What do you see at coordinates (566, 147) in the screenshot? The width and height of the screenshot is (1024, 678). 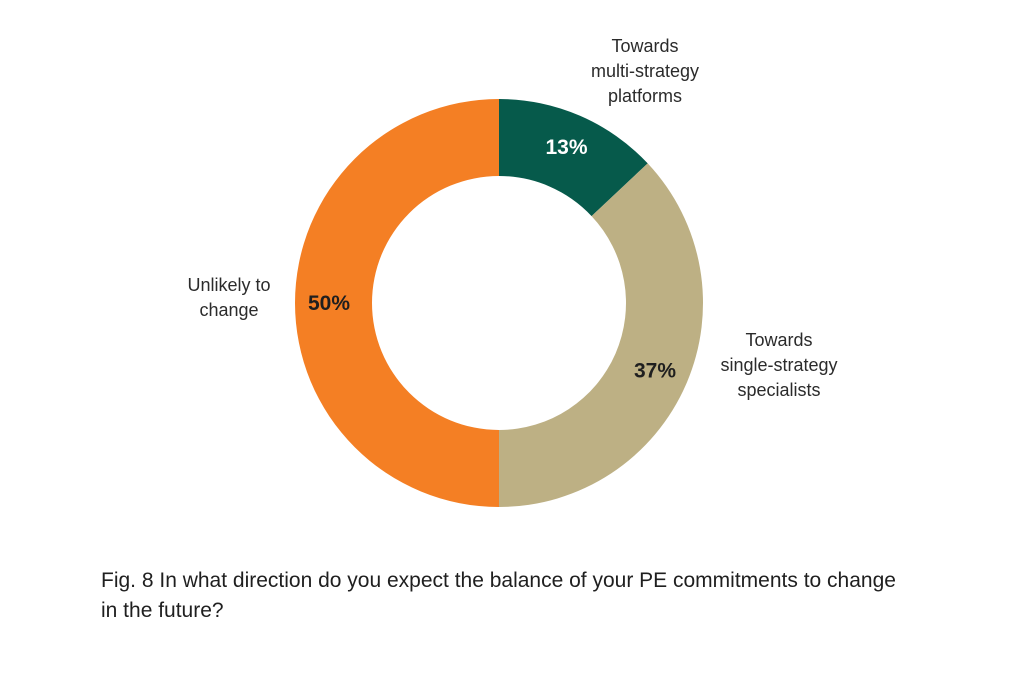 I see `slice-value-label: 13%` at bounding box center [566, 147].